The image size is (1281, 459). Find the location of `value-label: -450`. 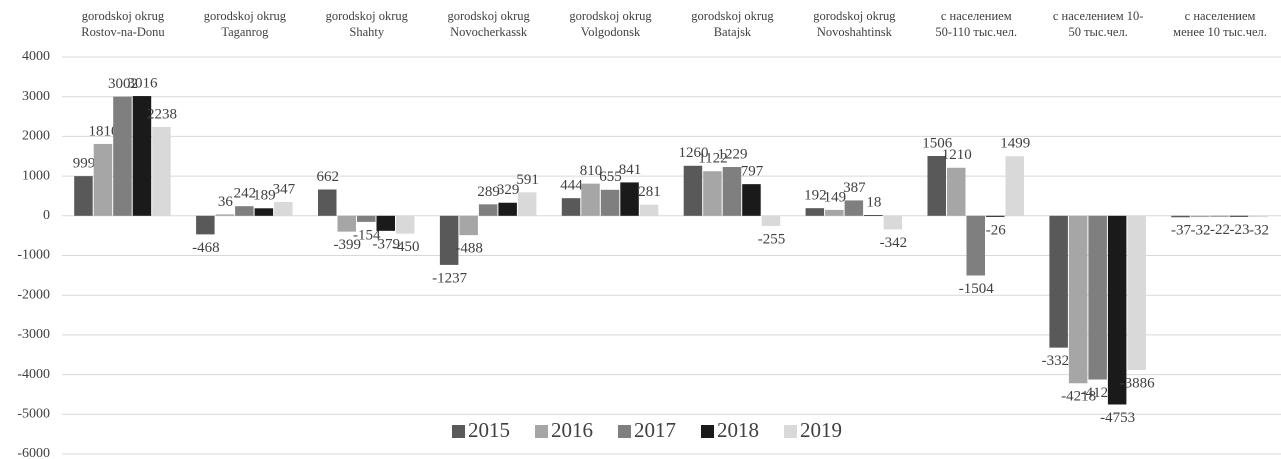

value-label: -450 is located at coordinates (406, 247).